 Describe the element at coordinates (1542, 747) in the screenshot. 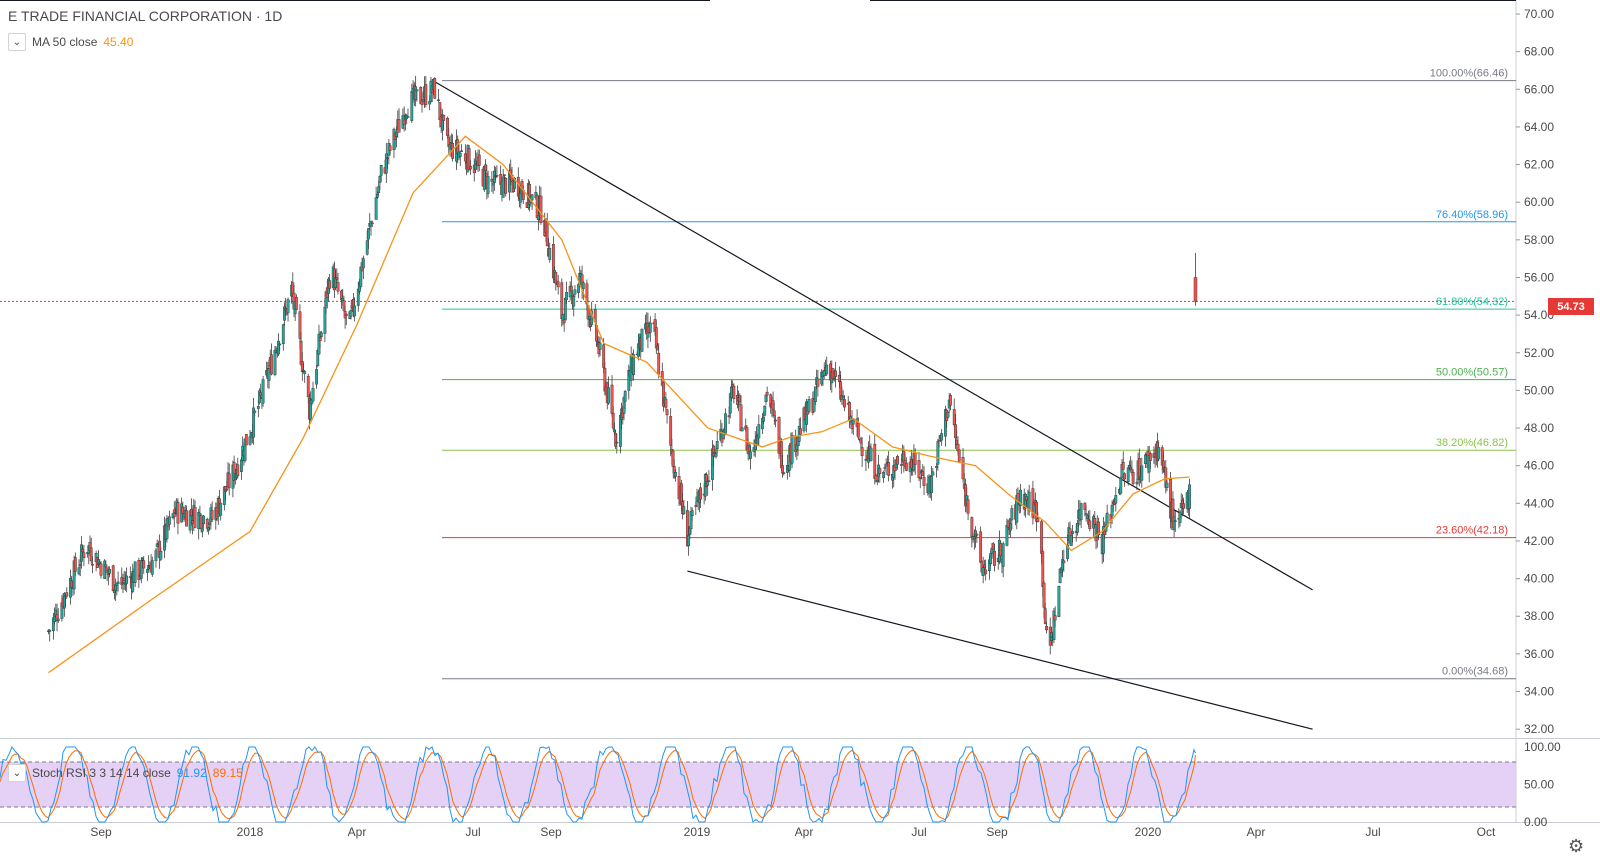

I see `stoch-tick-label: 100.00` at that location.